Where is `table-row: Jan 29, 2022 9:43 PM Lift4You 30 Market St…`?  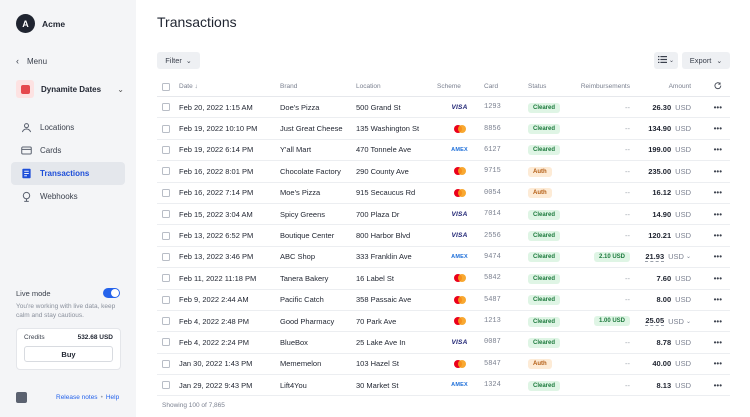 table-row: Jan 29, 2022 9:43 PM Lift4You 30 Market St… is located at coordinates (443, 386).